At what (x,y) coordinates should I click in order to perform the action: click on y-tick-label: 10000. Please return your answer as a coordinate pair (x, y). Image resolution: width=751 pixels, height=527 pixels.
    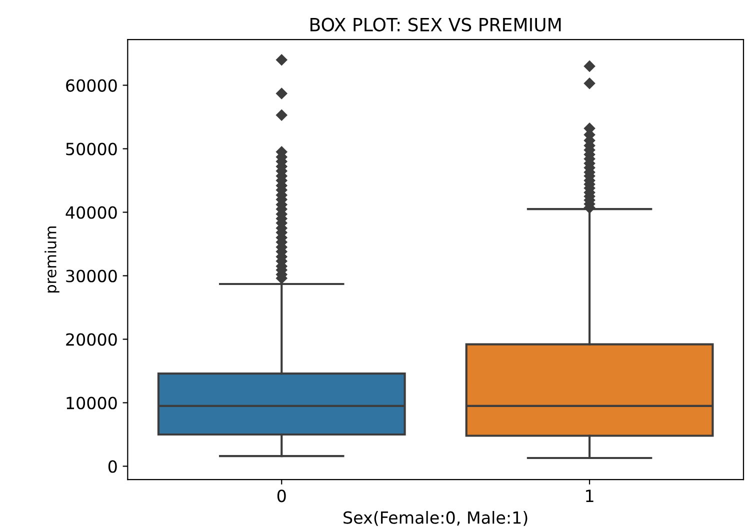
    Looking at the image, I should click on (91, 403).